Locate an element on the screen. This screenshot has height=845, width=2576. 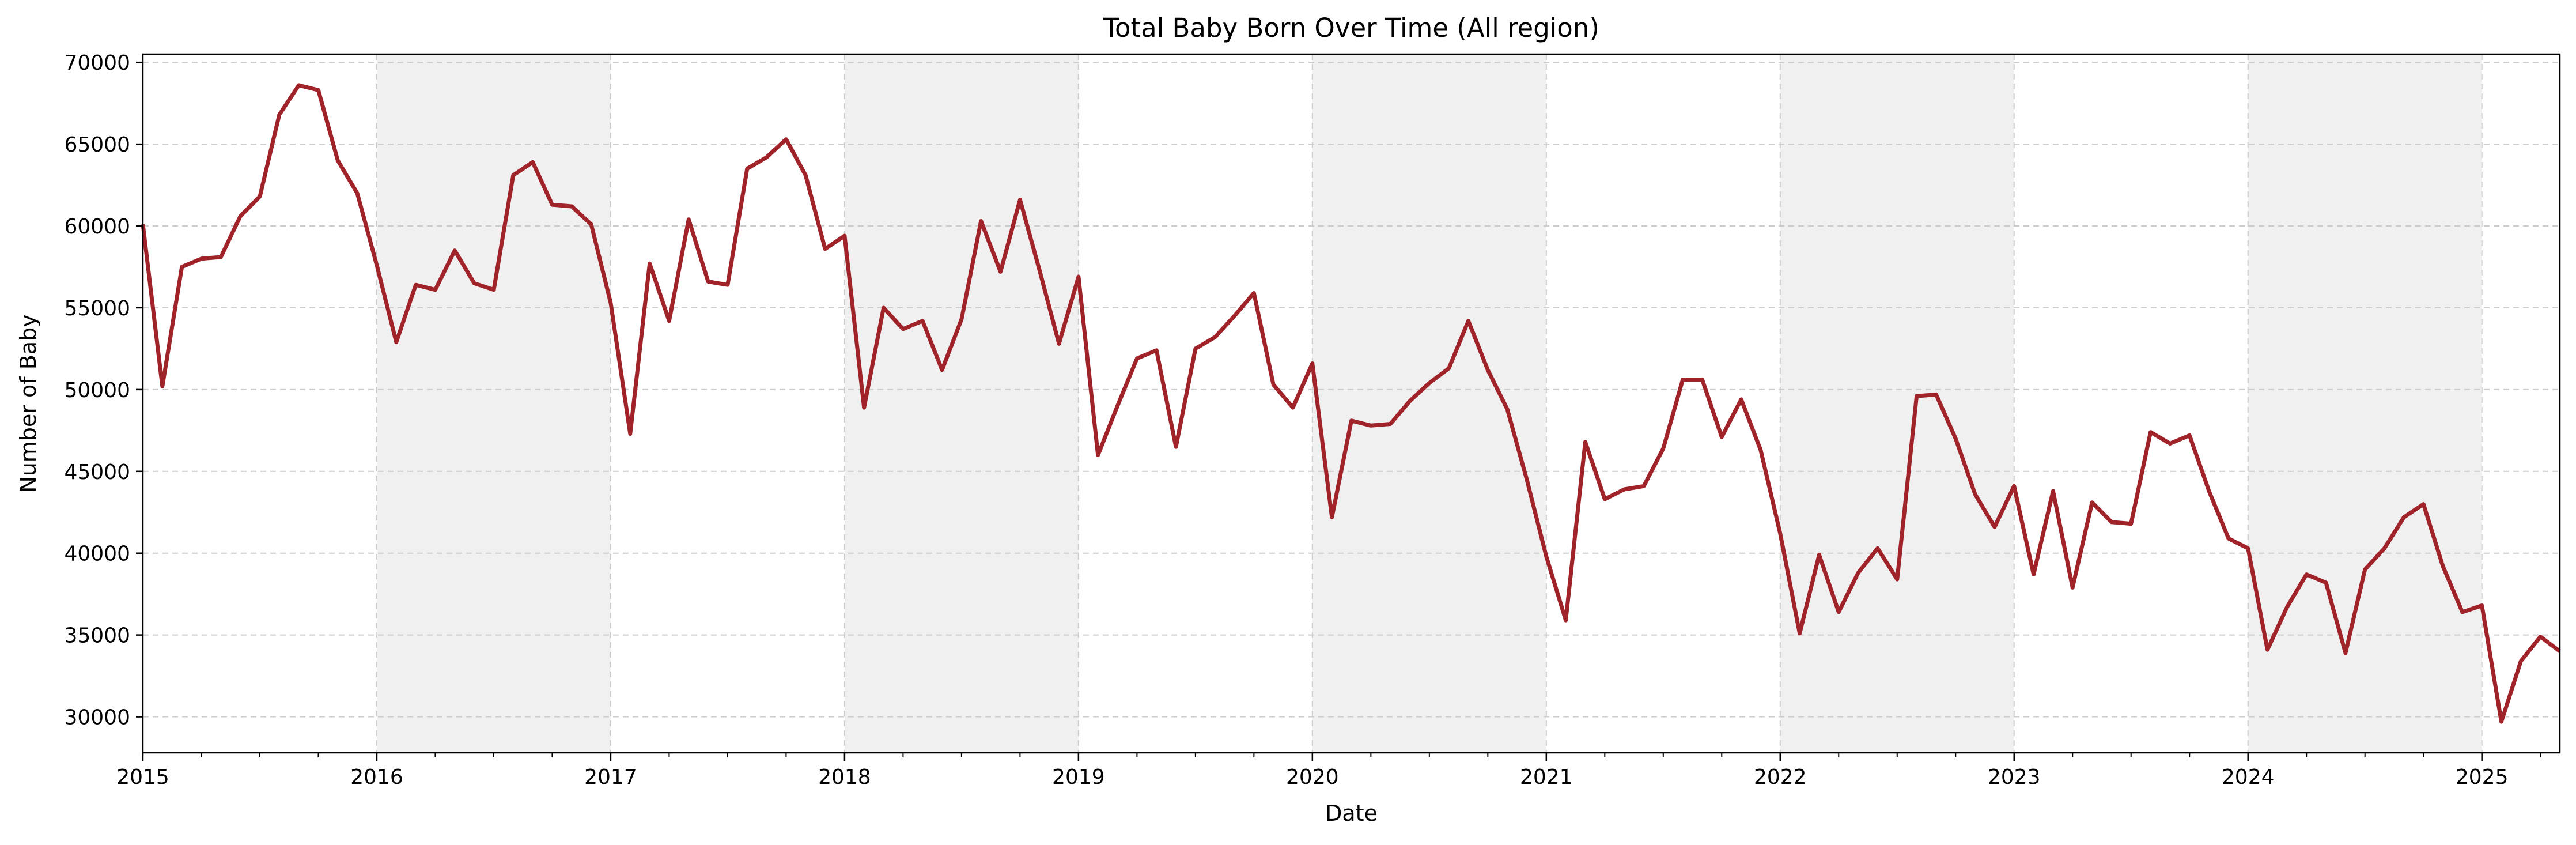
x-axis-title: Date is located at coordinates (1351, 814).